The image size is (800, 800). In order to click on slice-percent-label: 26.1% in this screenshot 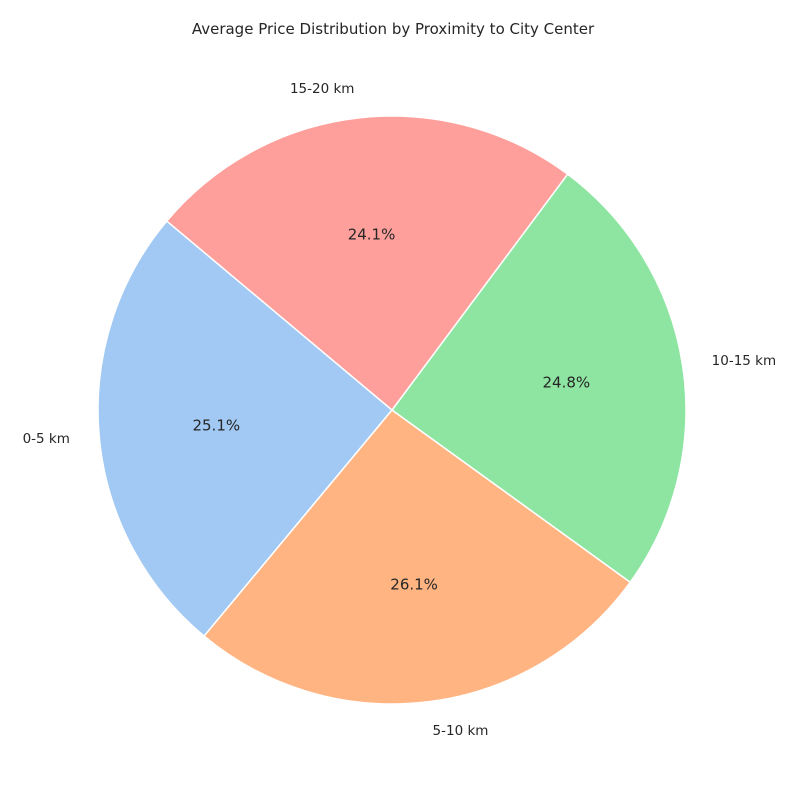, I will do `click(414, 585)`.